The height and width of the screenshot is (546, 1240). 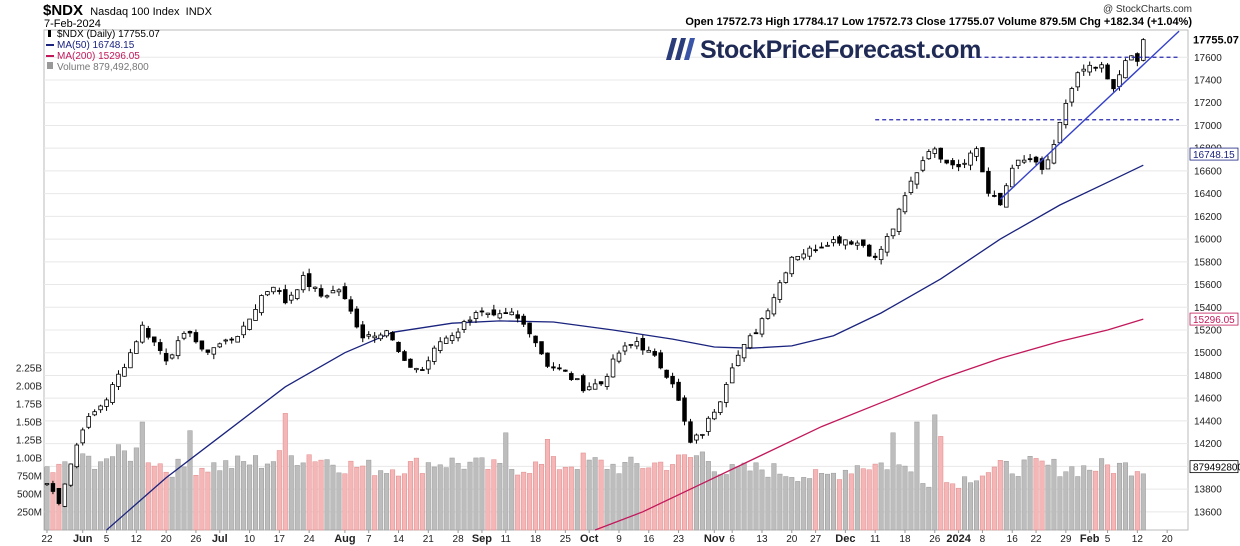 I want to click on x-tick-label: 18, so click(x=536, y=539).